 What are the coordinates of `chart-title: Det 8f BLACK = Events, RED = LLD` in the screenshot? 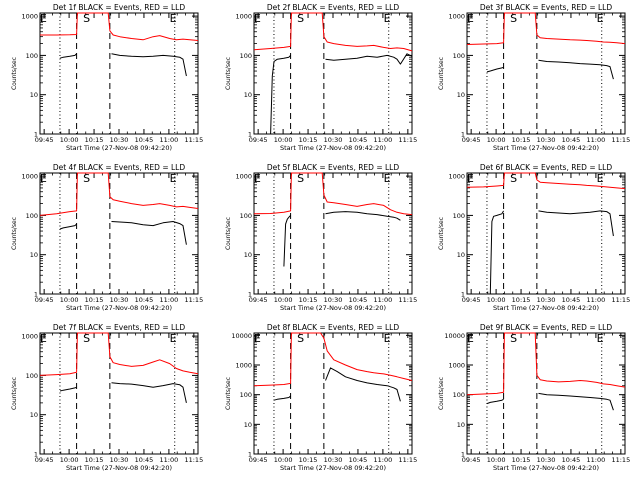 It's located at (333, 327).